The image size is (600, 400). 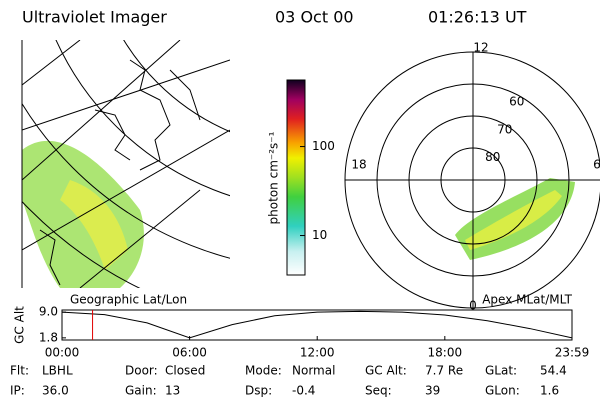 I want to click on plot-frame, so click(x=317, y=325).